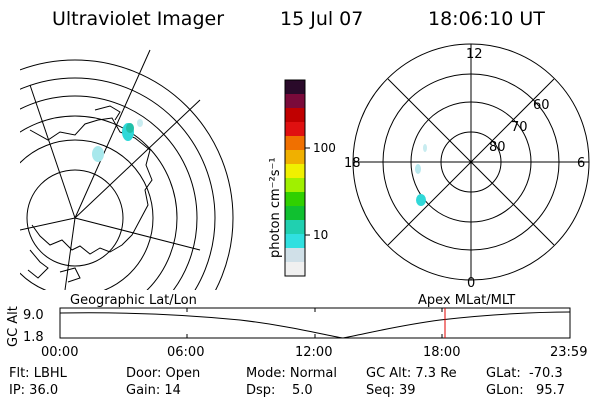  Describe the element at coordinates (13, 326) in the screenshot. I see `timeline-axis-label: GC Alt` at that location.